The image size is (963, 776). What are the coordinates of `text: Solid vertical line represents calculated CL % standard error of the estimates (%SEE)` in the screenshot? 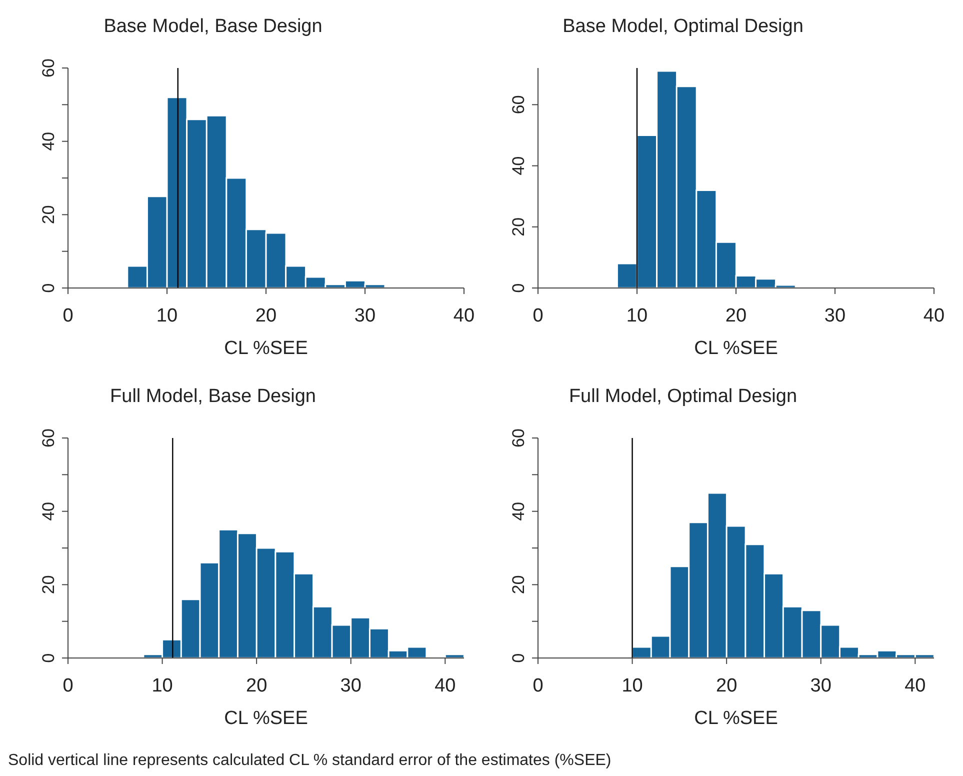 It's located at (310, 761).